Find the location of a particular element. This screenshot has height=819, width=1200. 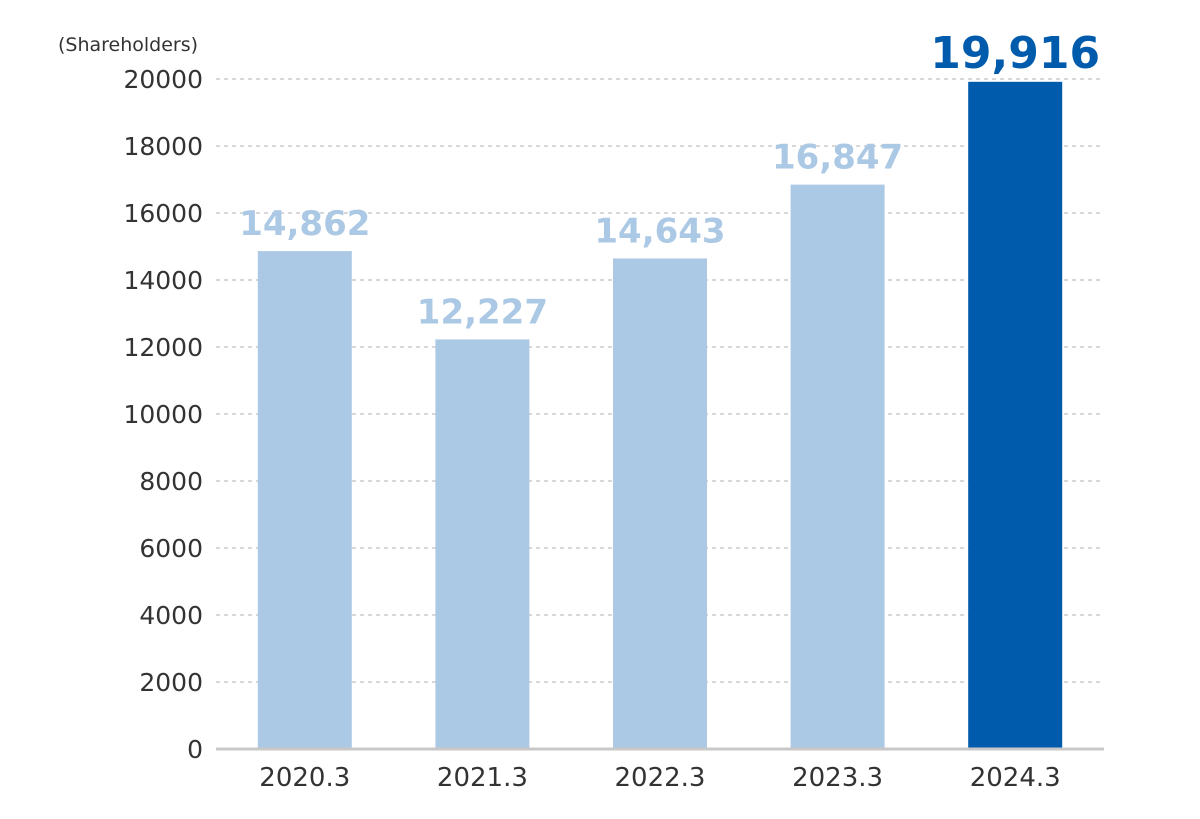

bar-2022.3 is located at coordinates (660, 503).